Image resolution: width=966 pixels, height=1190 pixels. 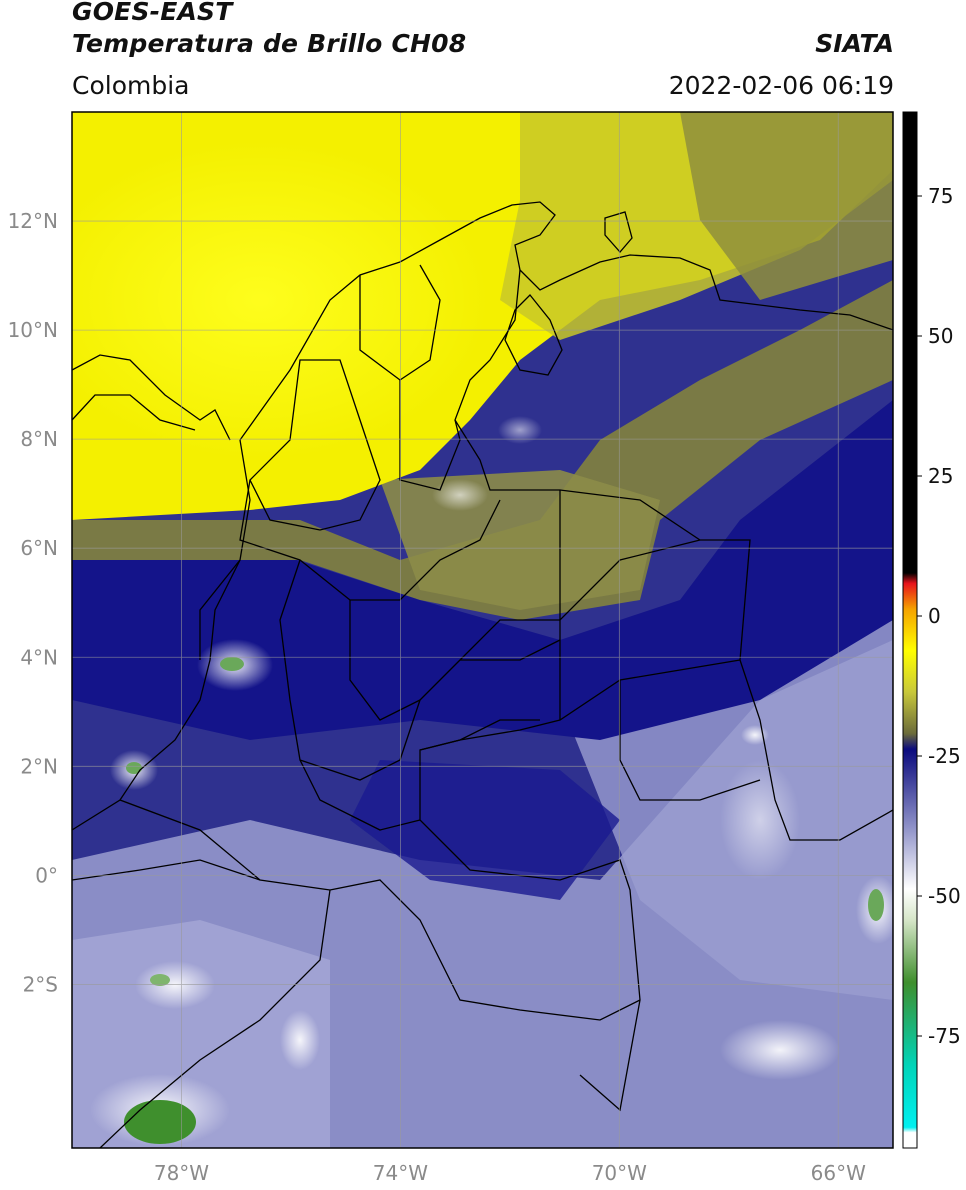 What do you see at coordinates (940, 336) in the screenshot?
I see `colorbar-tick-label: 50` at bounding box center [940, 336].